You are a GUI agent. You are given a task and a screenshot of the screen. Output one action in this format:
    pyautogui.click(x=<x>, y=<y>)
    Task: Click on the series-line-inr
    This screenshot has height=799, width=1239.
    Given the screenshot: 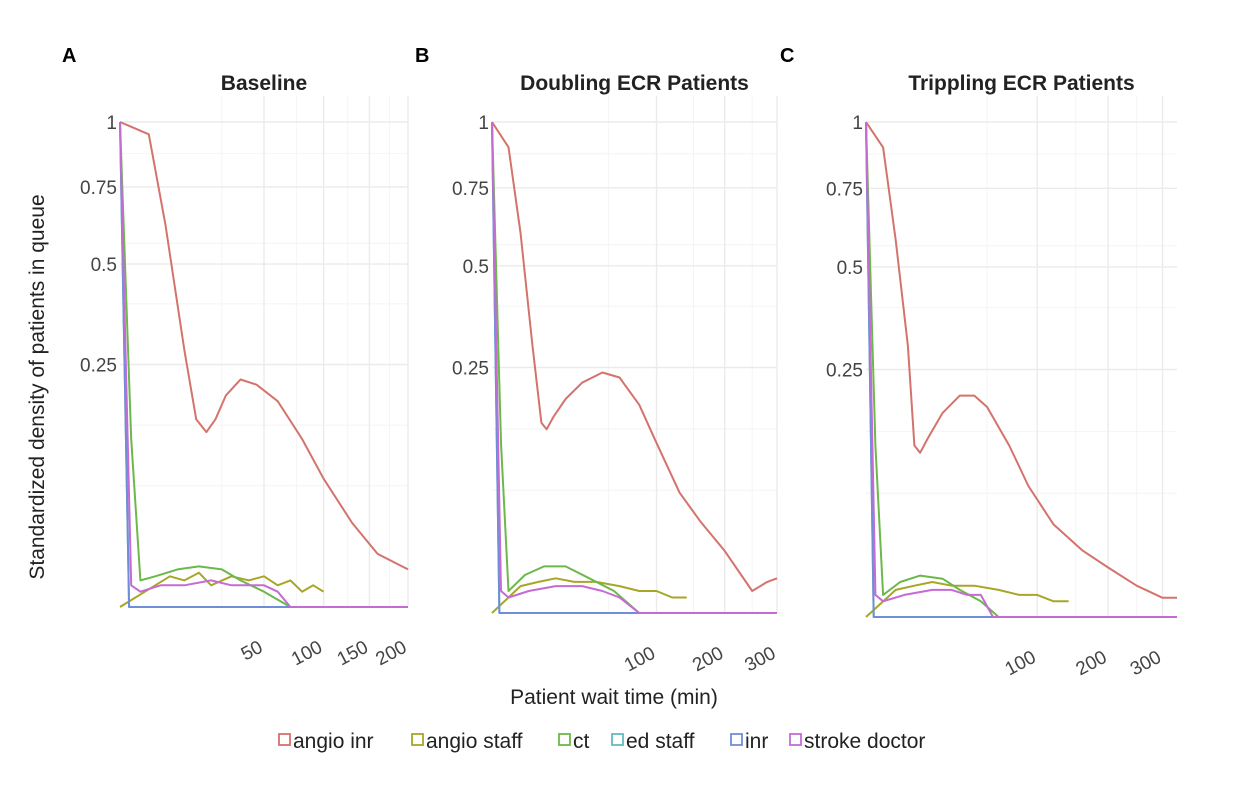 What is the action you would take?
    pyautogui.click(x=263, y=364)
    